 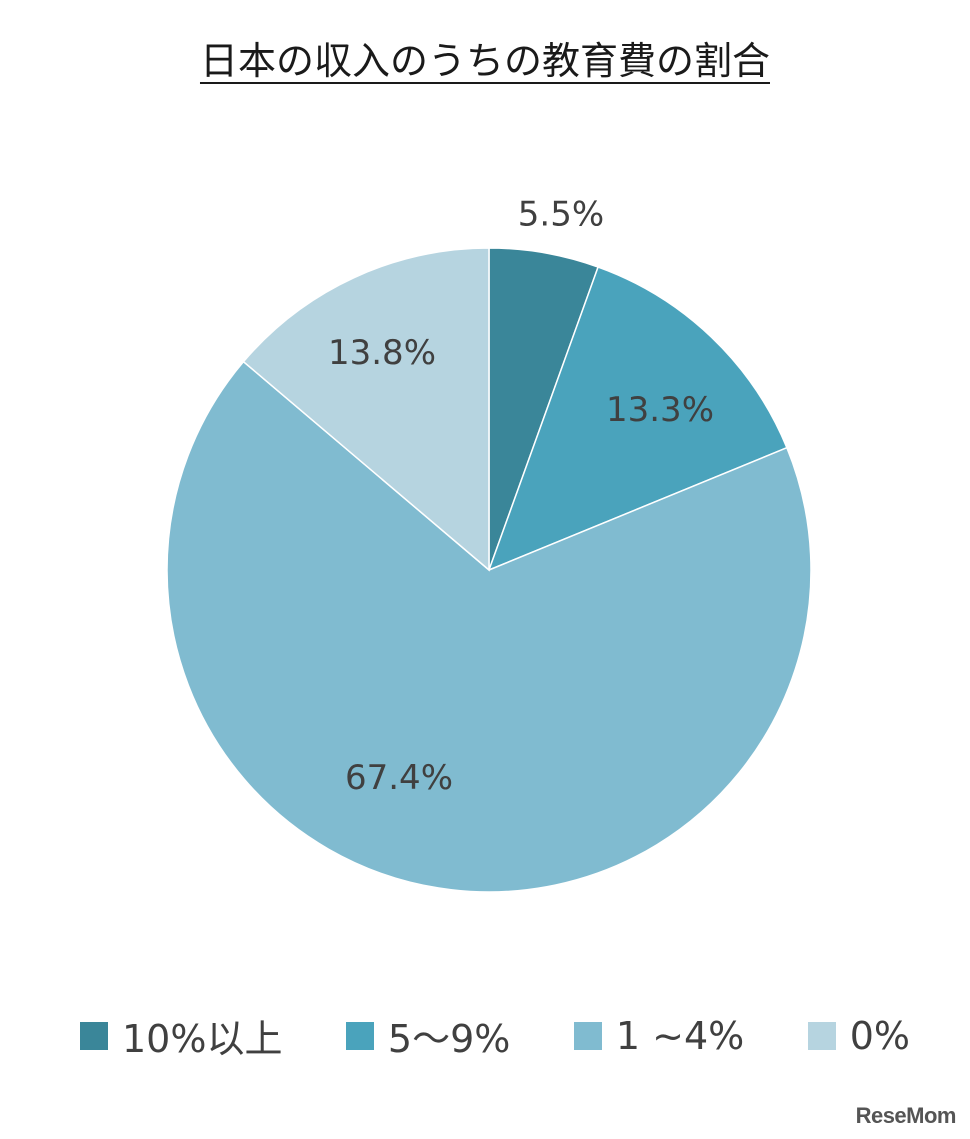 I want to click on data-label: 5.5%, so click(x=561, y=215).